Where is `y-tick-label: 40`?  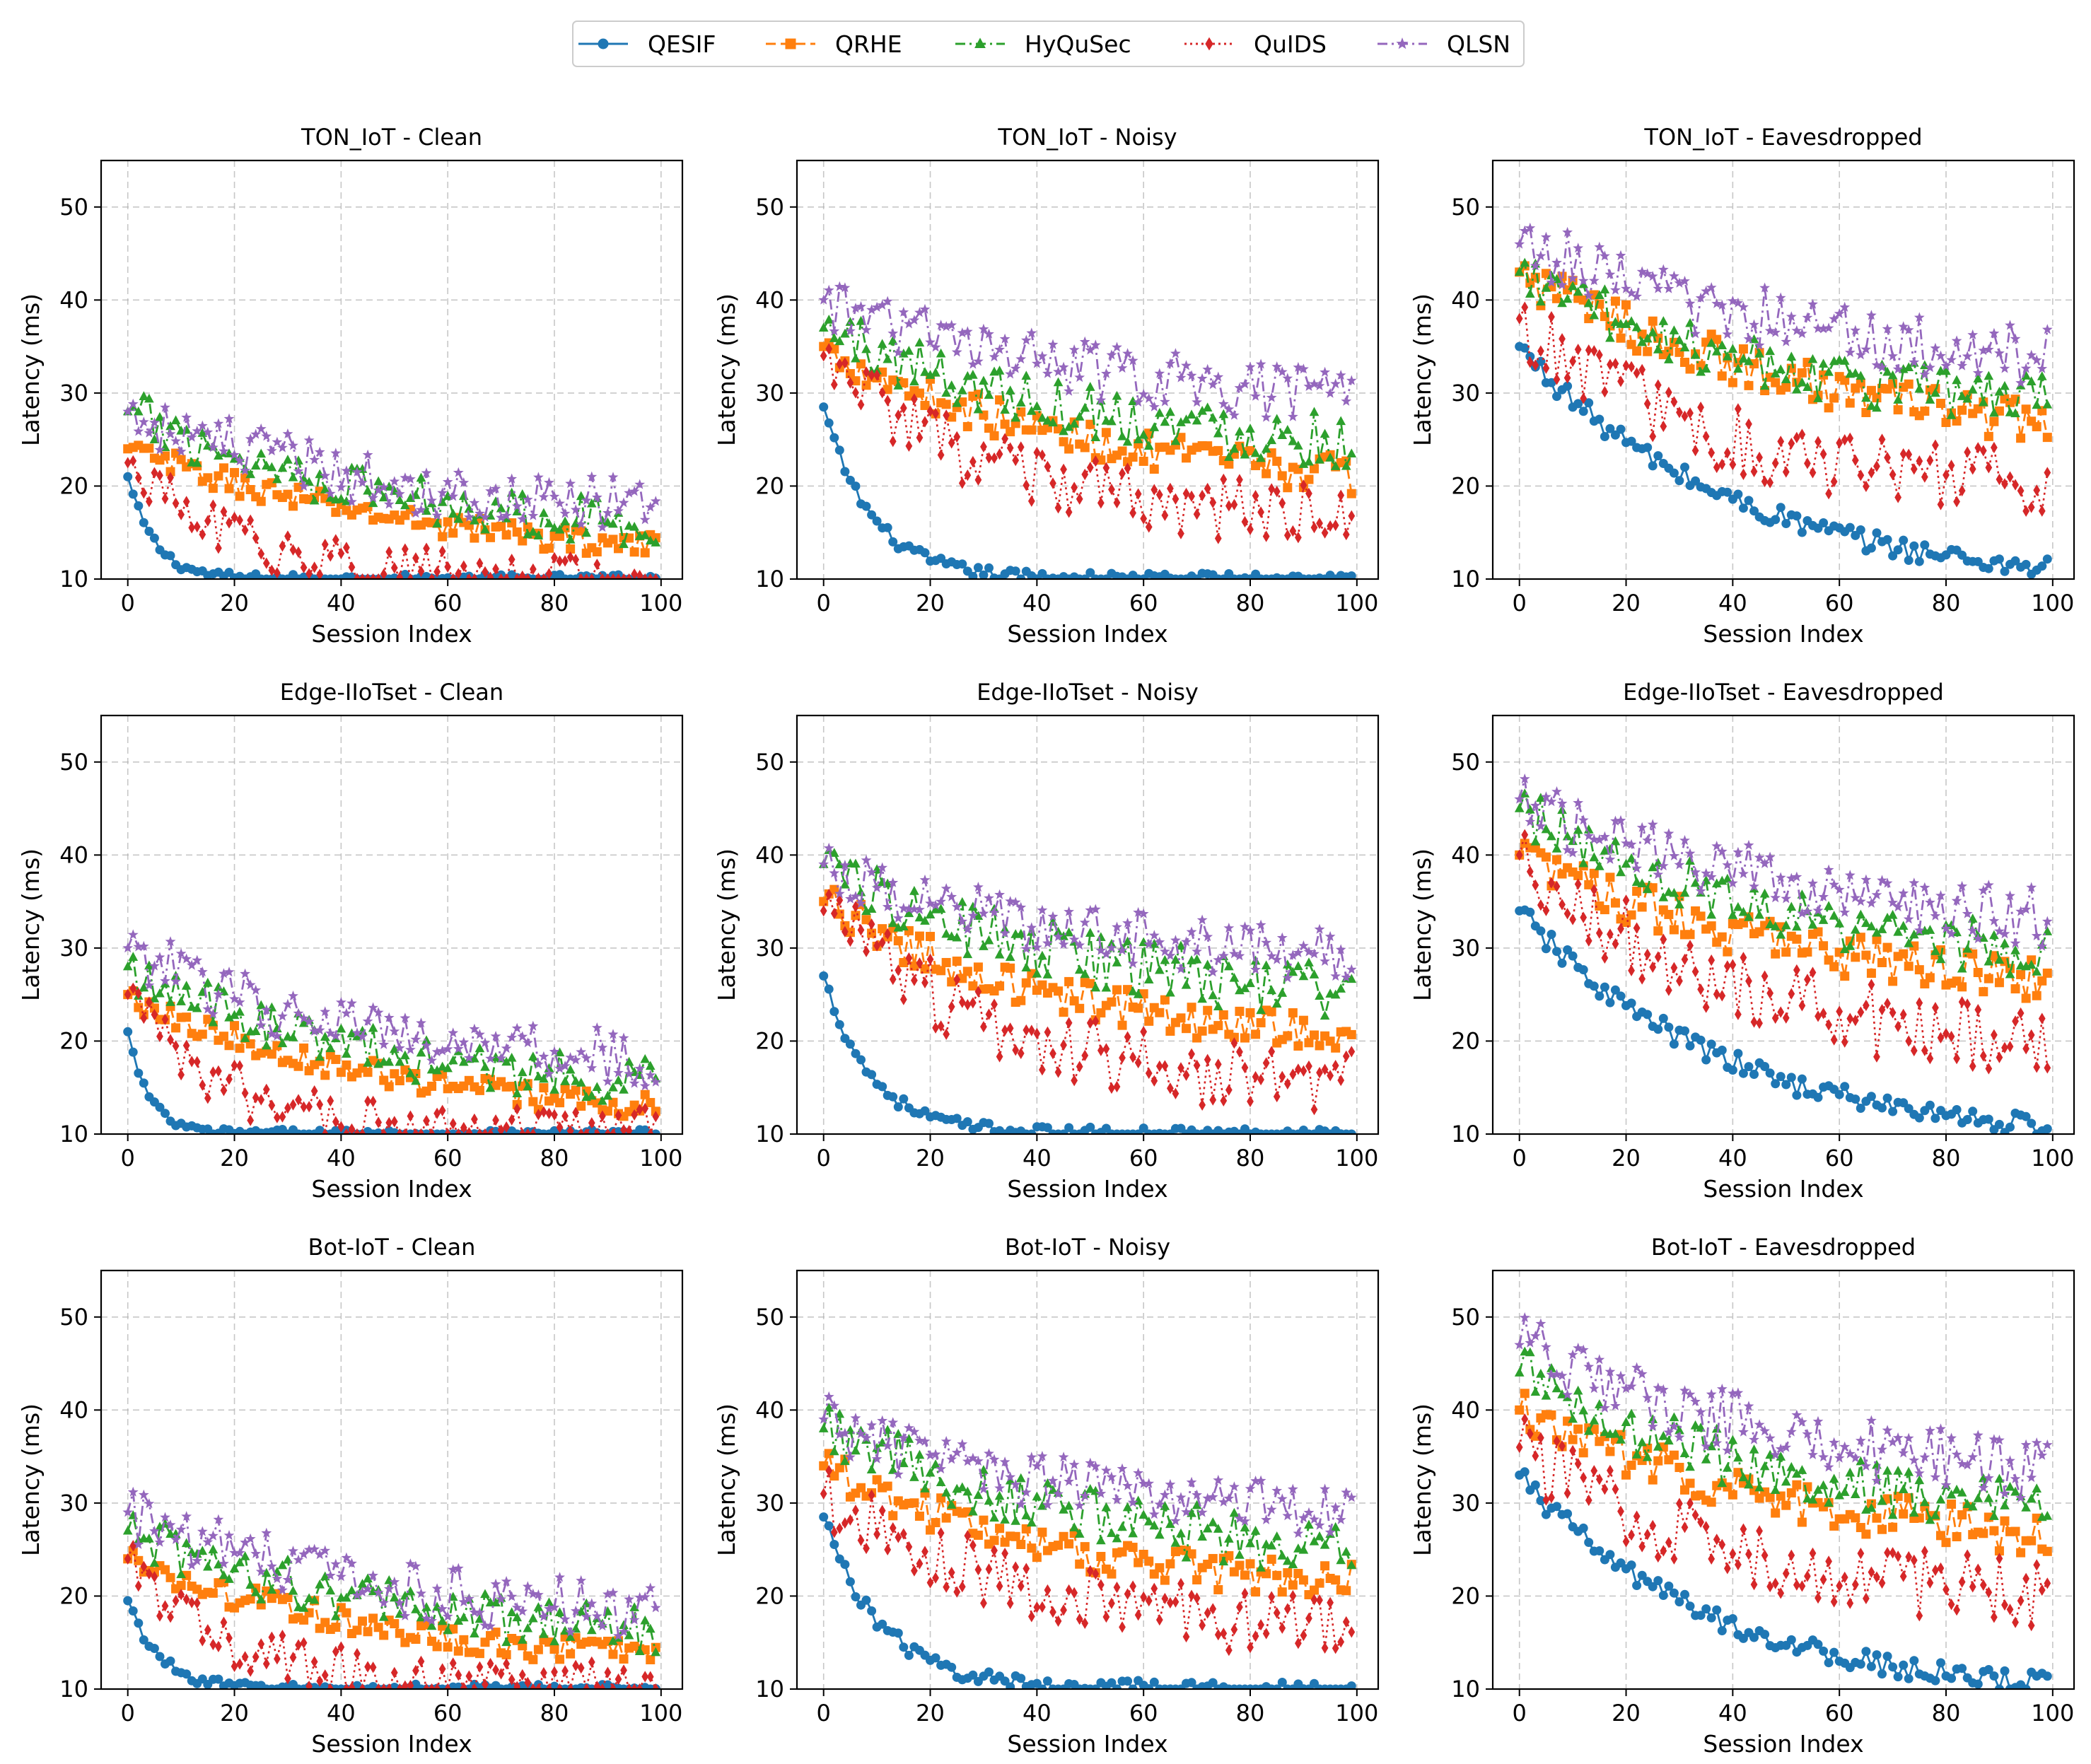 y-tick-label: 40 is located at coordinates (73, 1409).